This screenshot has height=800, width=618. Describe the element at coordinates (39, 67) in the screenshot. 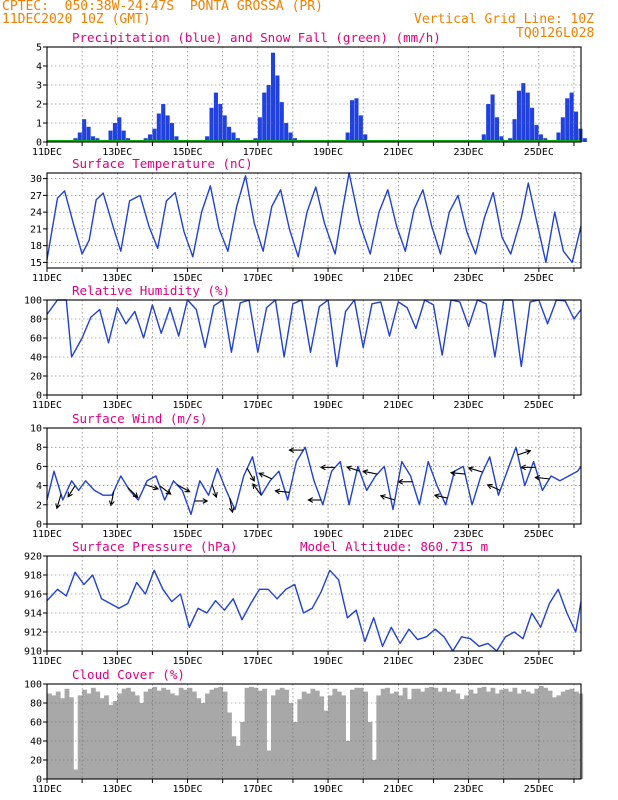

I see `y-tick-label: 4` at that location.